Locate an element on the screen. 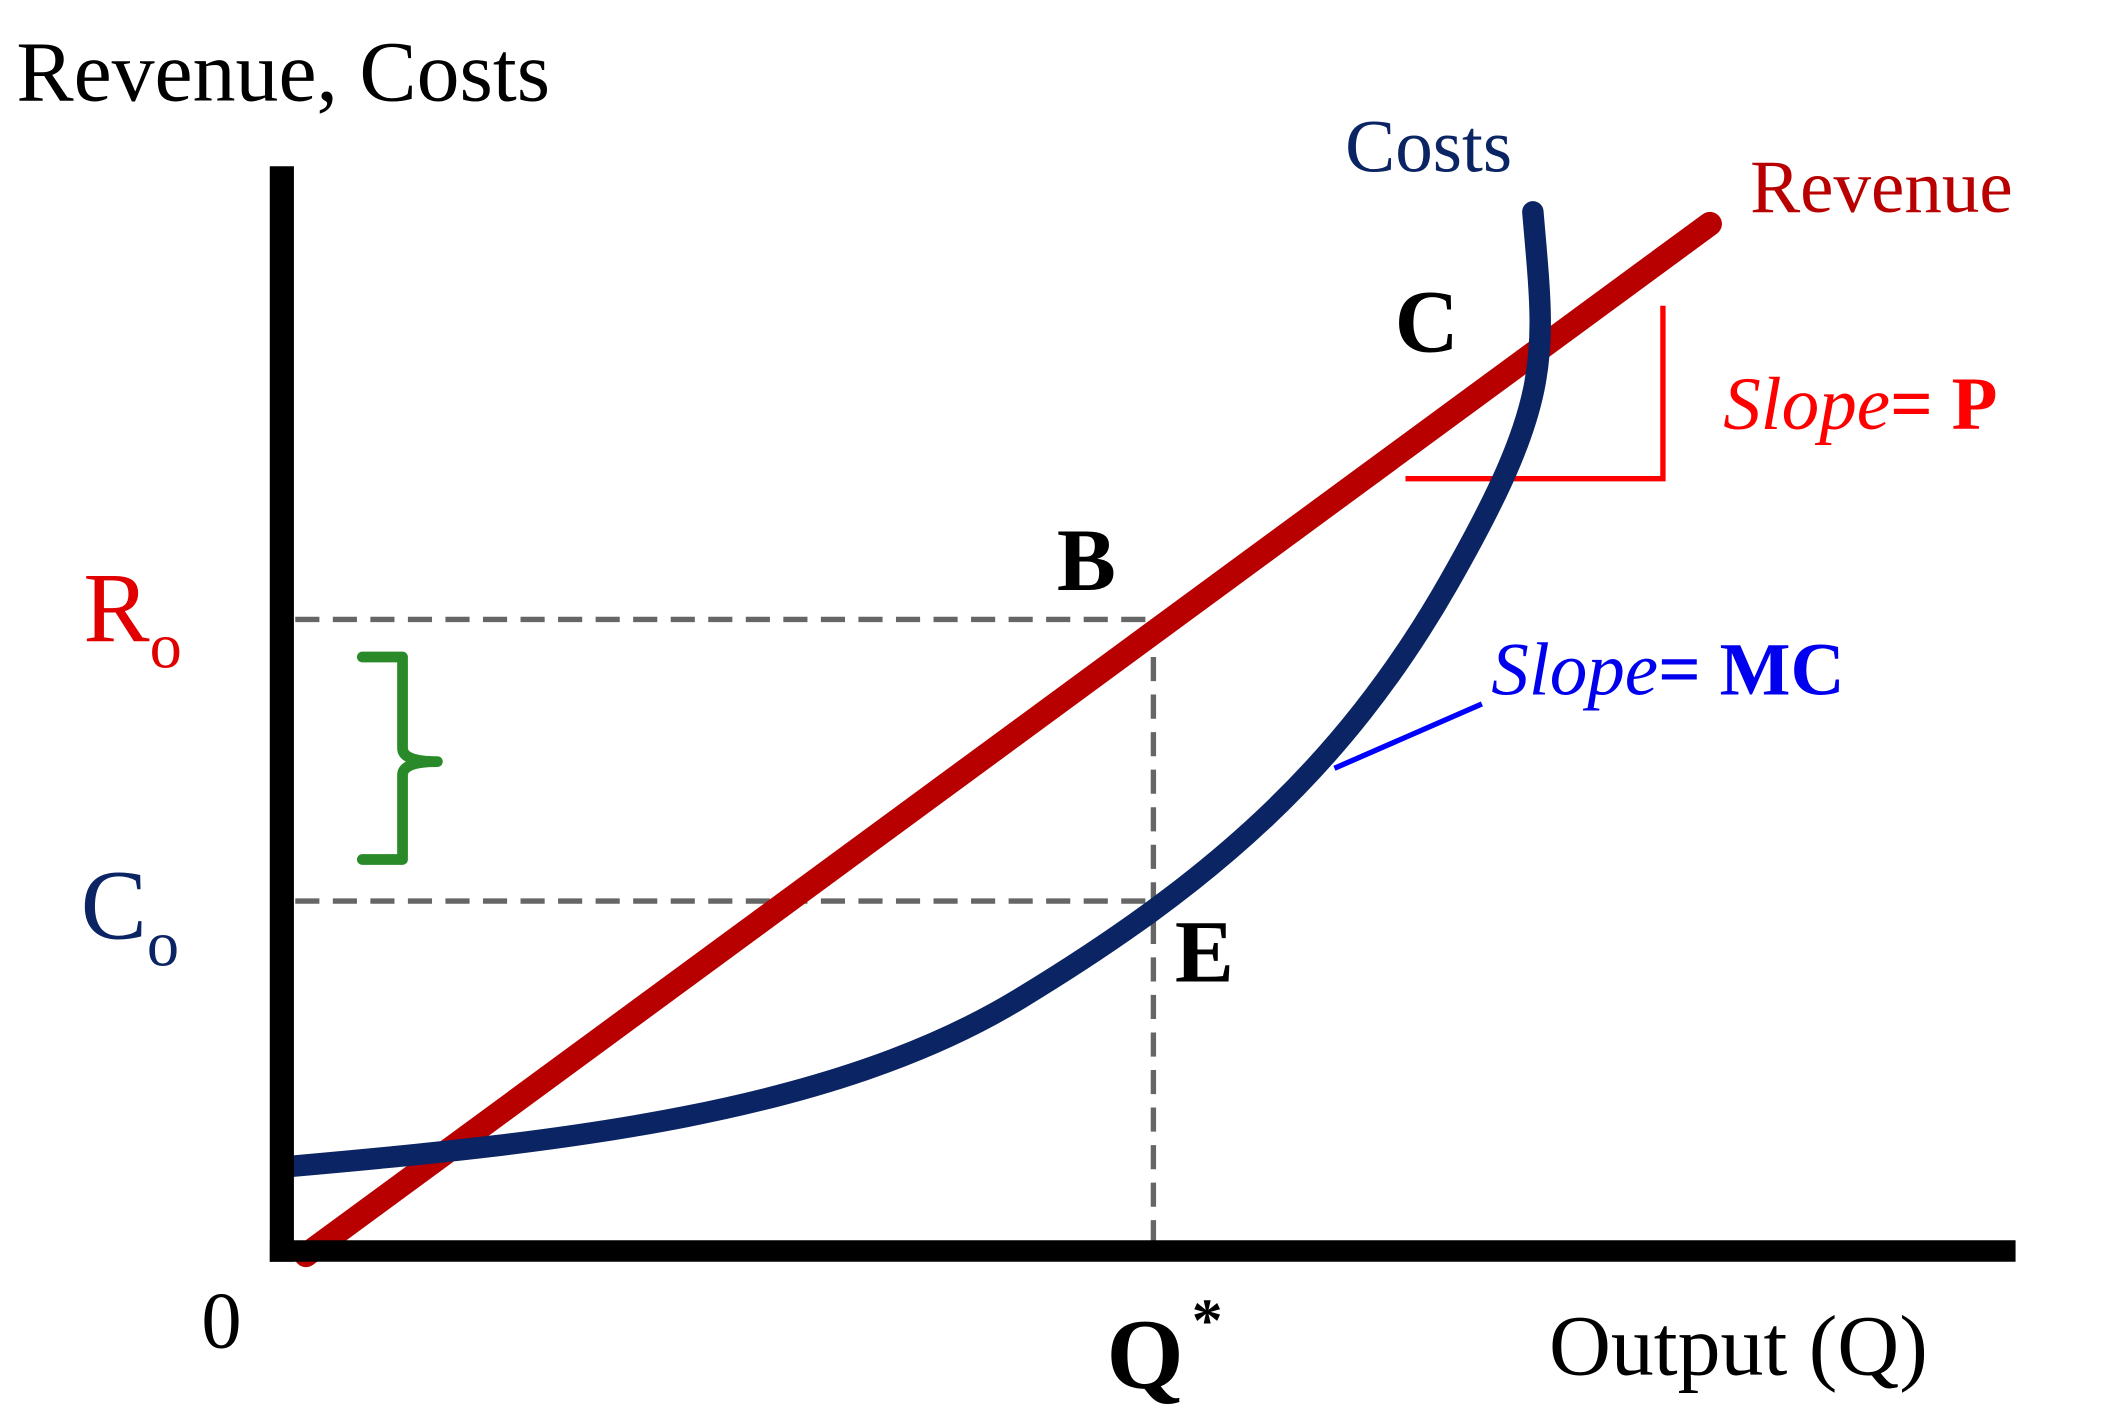  point-label: B is located at coordinates (1086, 561).